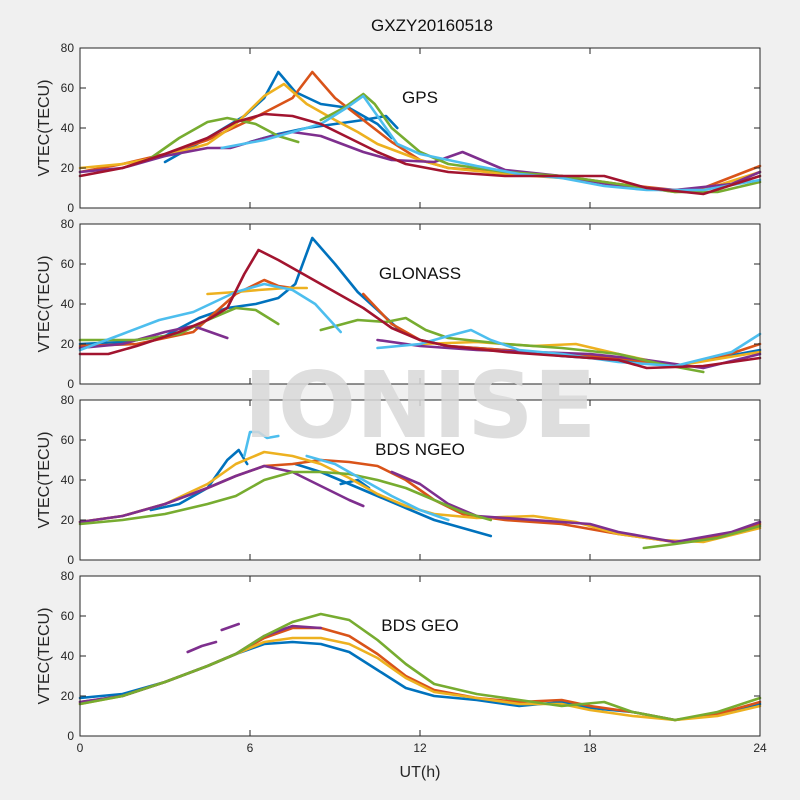 The width and height of the screenshot is (800, 800). I want to click on x-tick-label: 6, so click(250, 748).